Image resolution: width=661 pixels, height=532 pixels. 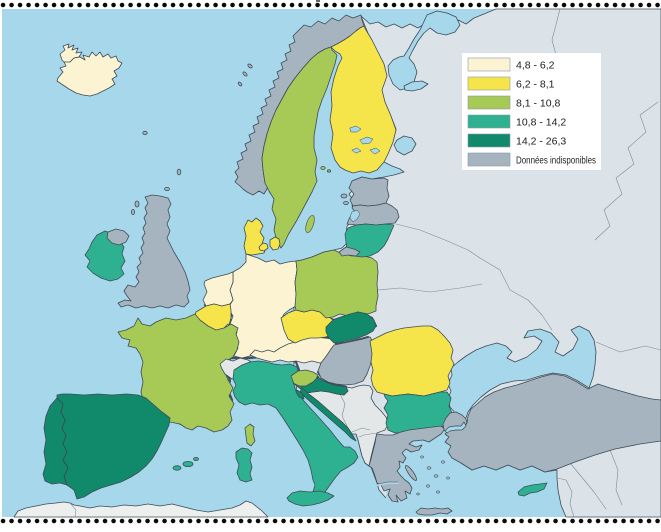 What do you see at coordinates (541, 142) in the screenshot?
I see `svg-text: 14,2 - 26,3` at bounding box center [541, 142].